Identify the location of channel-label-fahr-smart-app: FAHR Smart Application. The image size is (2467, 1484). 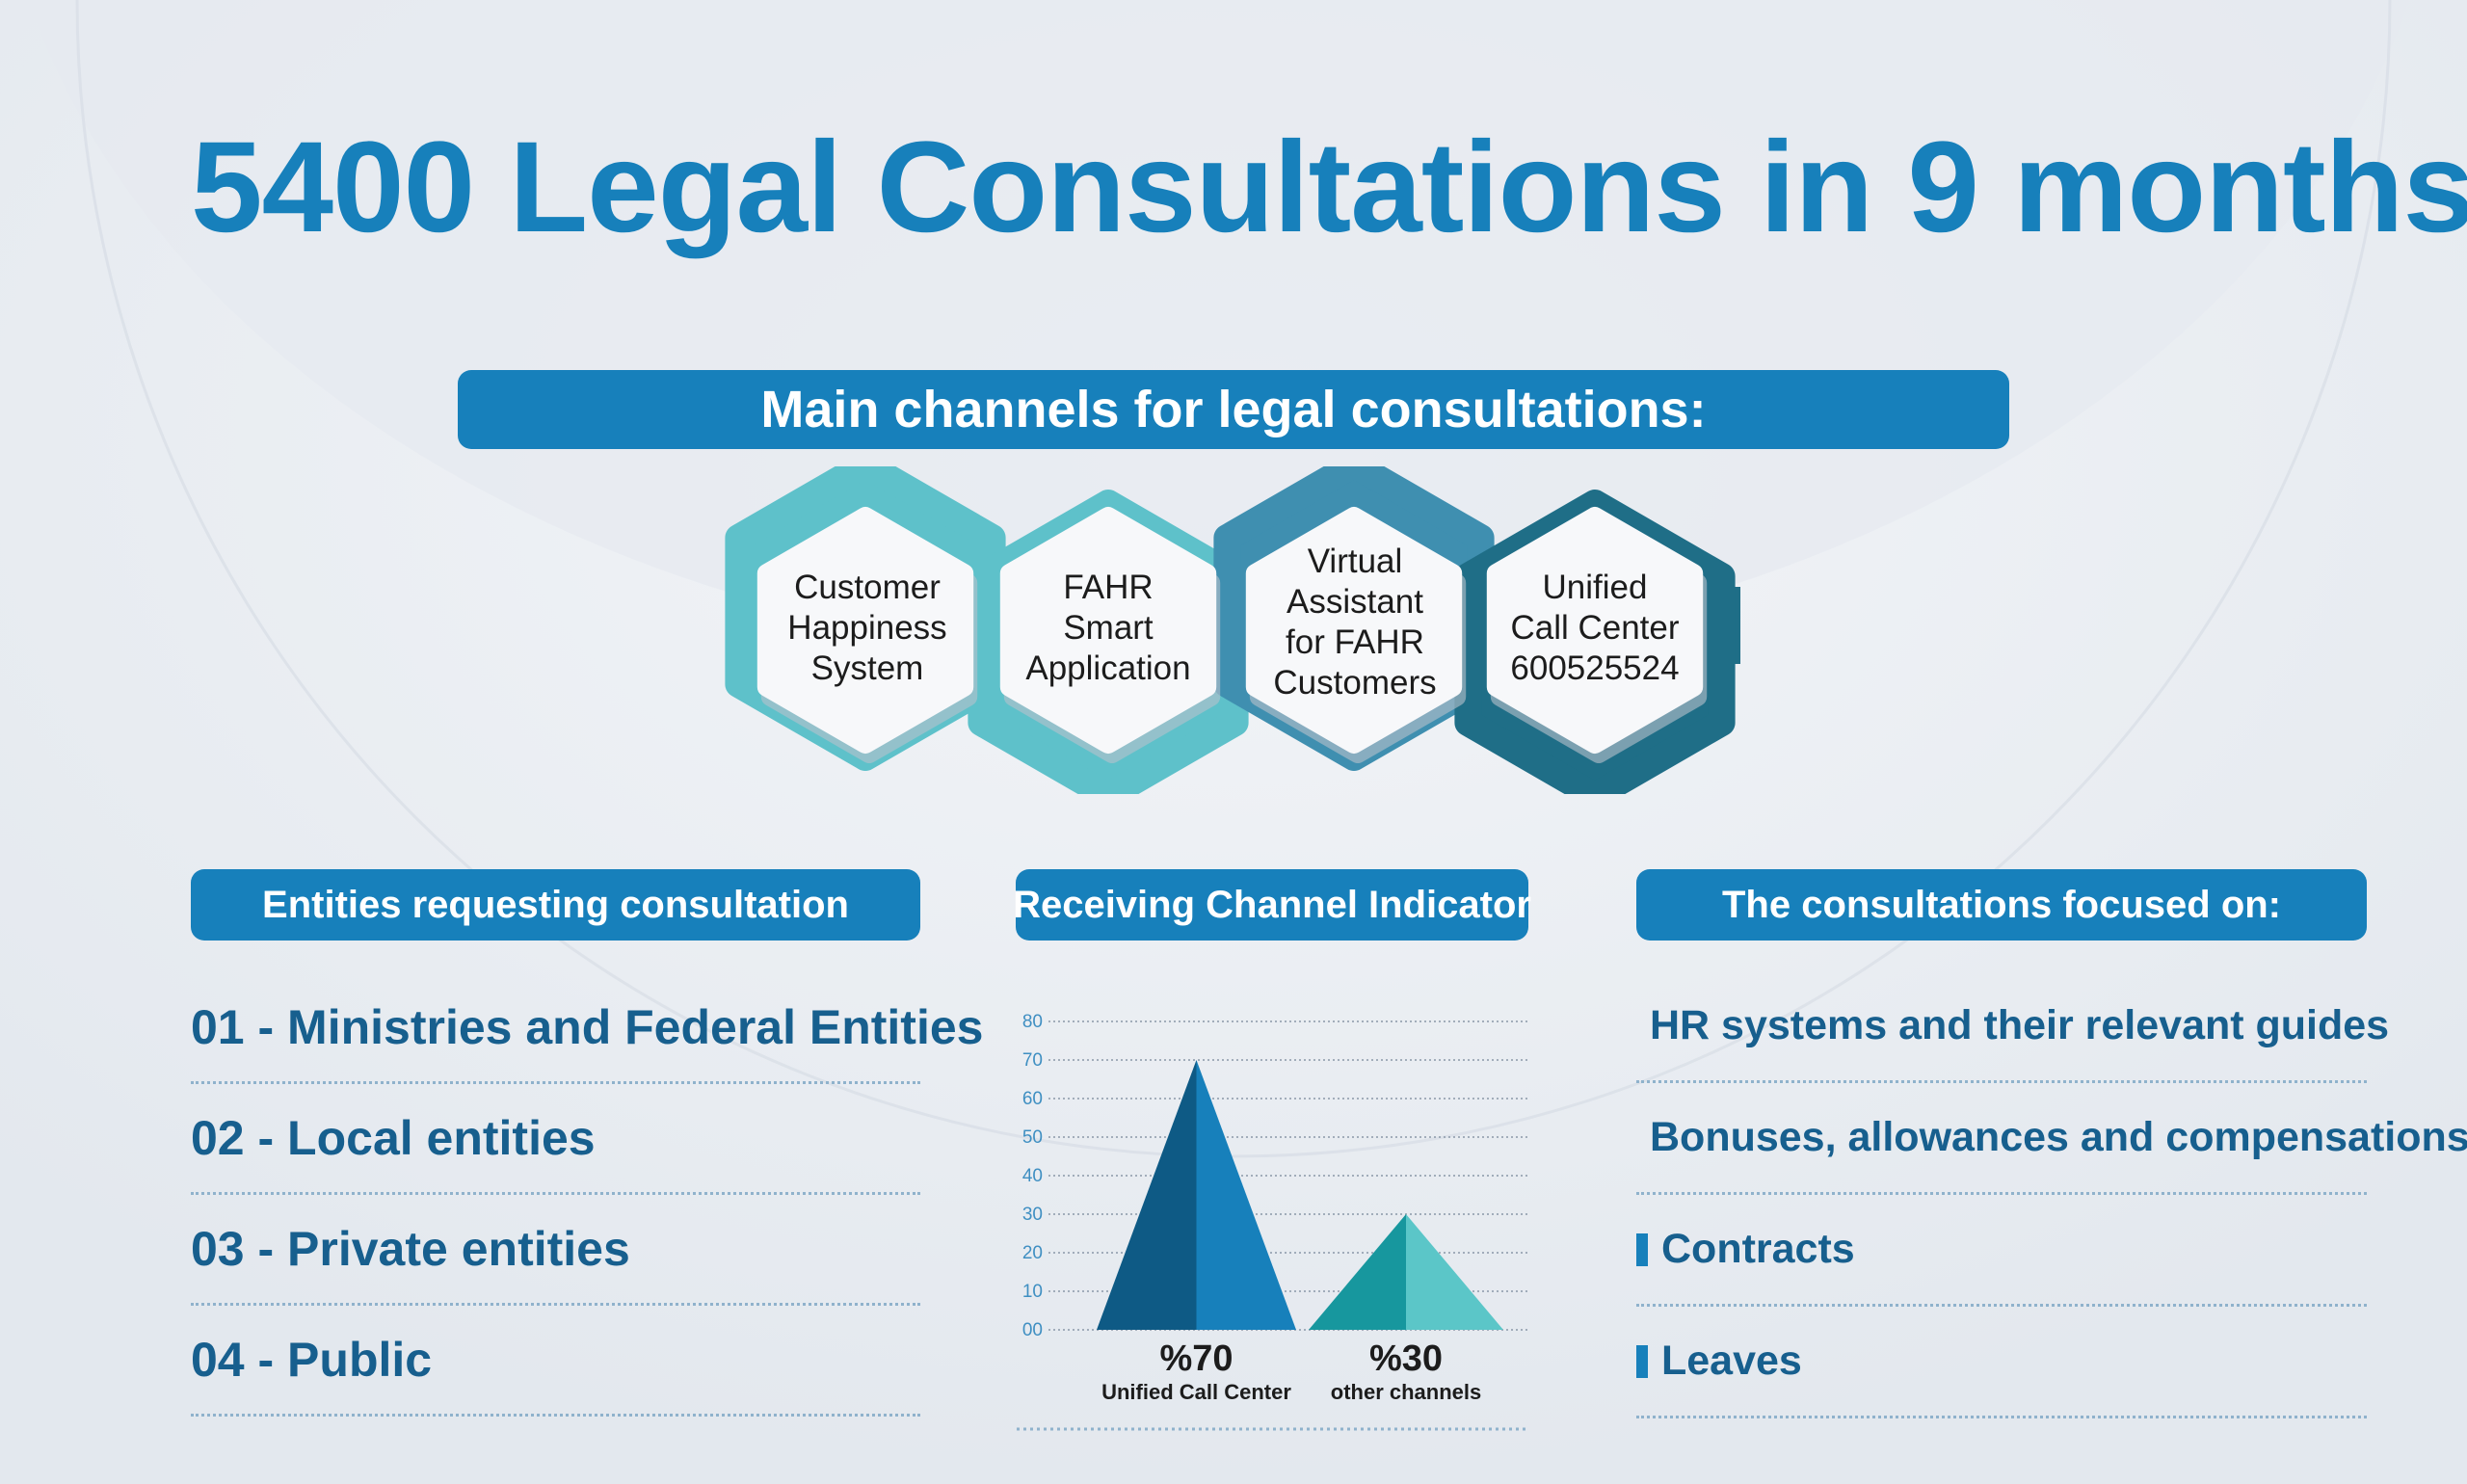
(1108, 628).